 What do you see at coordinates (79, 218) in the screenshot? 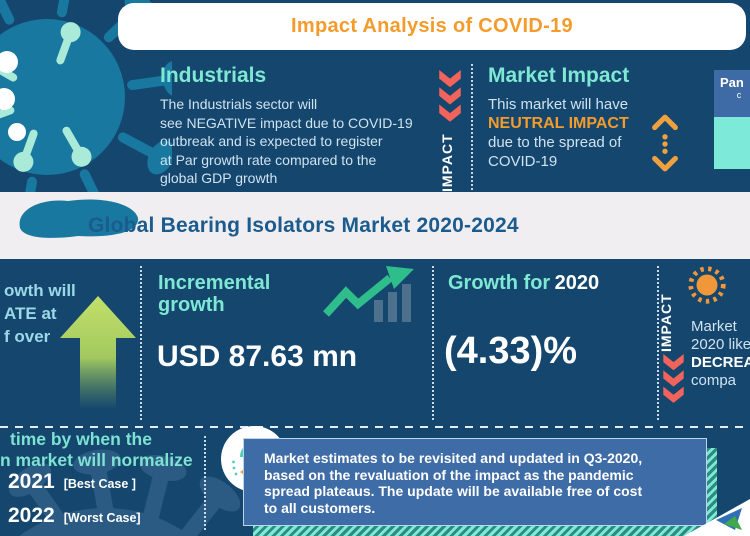
I see `virus-blob-shape` at bounding box center [79, 218].